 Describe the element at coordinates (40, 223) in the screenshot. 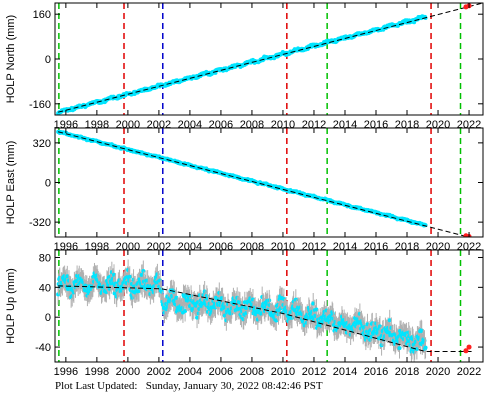

I see `y-tick-label: -320` at that location.